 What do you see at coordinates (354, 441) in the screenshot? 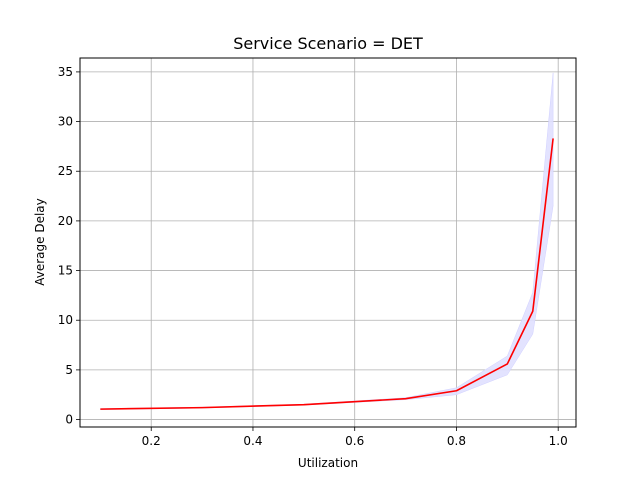
I see `x-tick-label: 0.6` at bounding box center [354, 441].